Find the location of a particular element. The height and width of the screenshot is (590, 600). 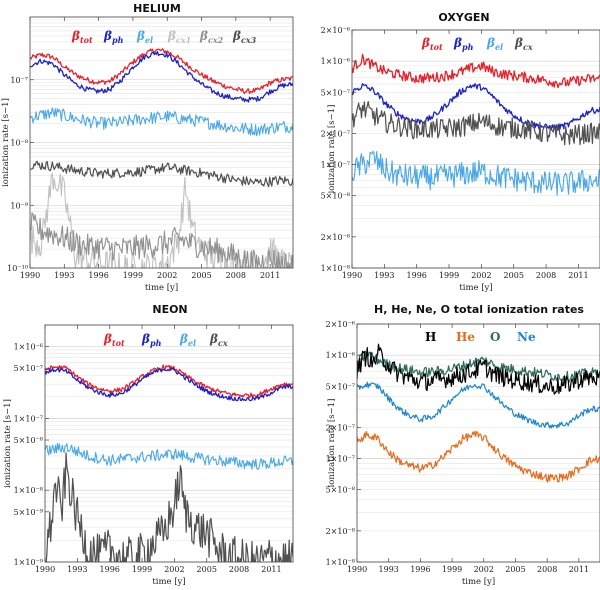

y-tick-label: 10⁻¹⁰ is located at coordinates (17, 268).